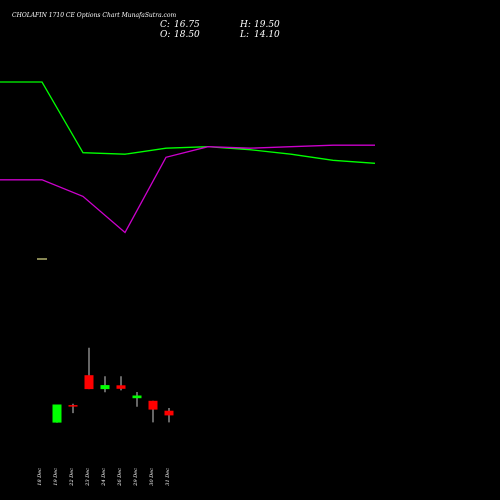 Image resolution: width=500 pixels, height=500 pixels. Describe the element at coordinates (40, 477) in the screenshot. I see `x-tick-label: 18 Dec` at that location.